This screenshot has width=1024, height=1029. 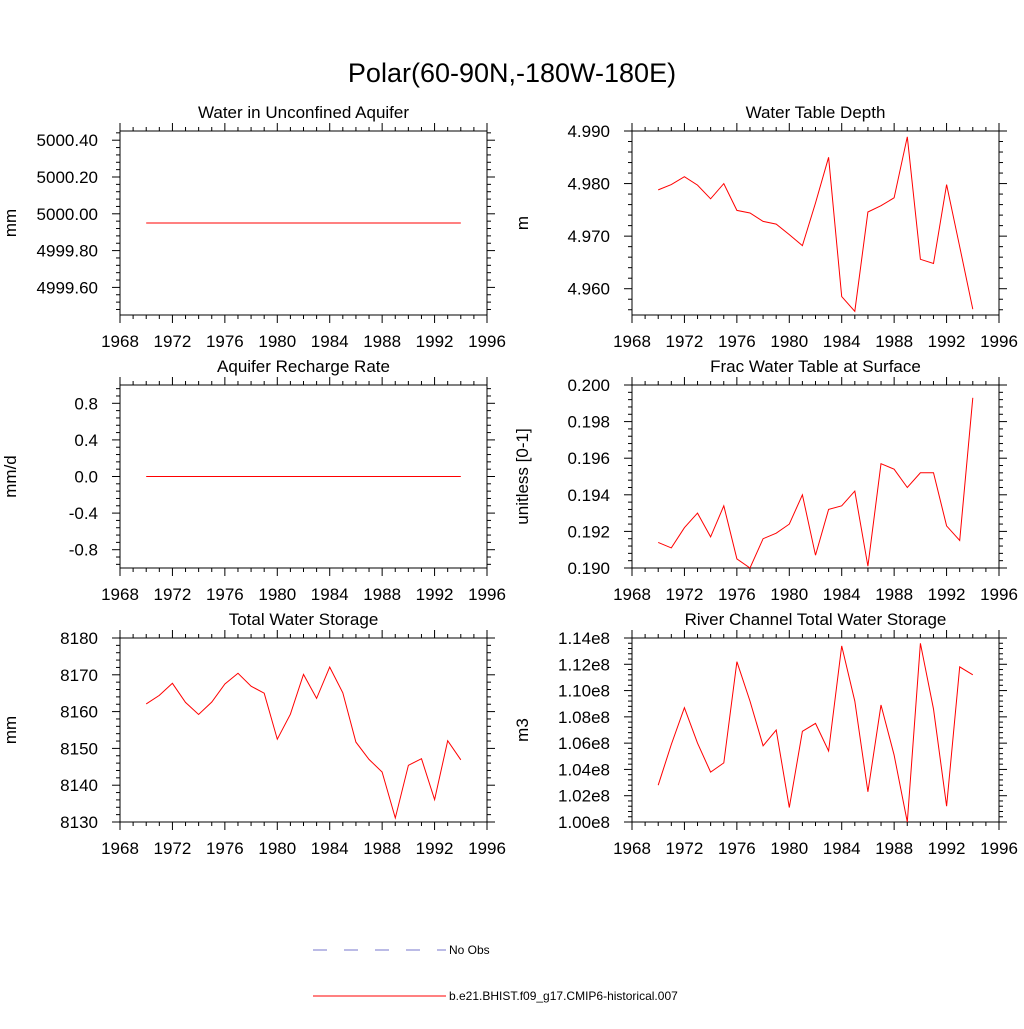 I want to click on y-tick-label: 0.0, so click(x=86, y=477).